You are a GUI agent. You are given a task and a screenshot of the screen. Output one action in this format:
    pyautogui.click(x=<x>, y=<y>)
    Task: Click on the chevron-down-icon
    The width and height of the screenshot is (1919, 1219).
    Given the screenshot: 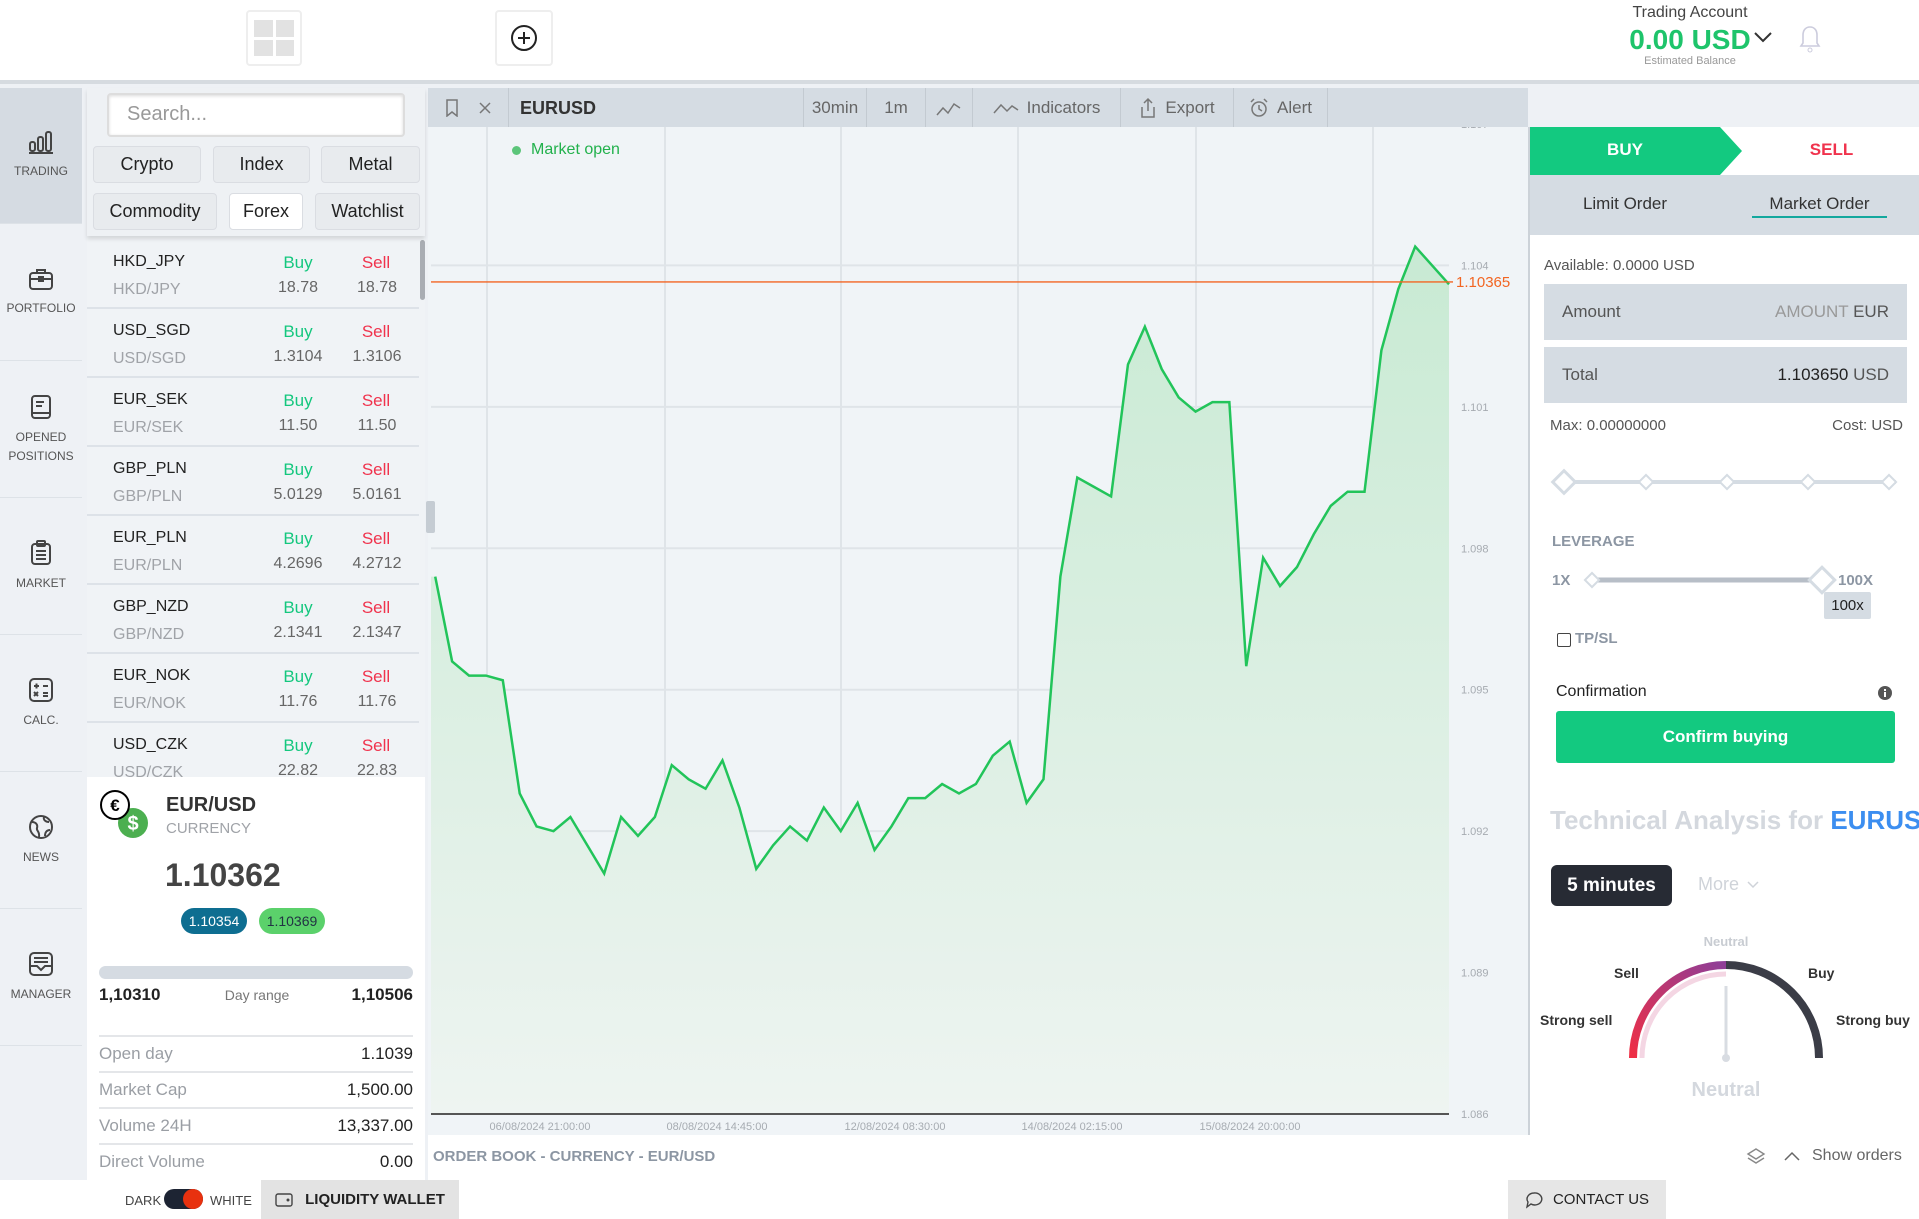 What is the action you would take?
    pyautogui.click(x=1763, y=37)
    